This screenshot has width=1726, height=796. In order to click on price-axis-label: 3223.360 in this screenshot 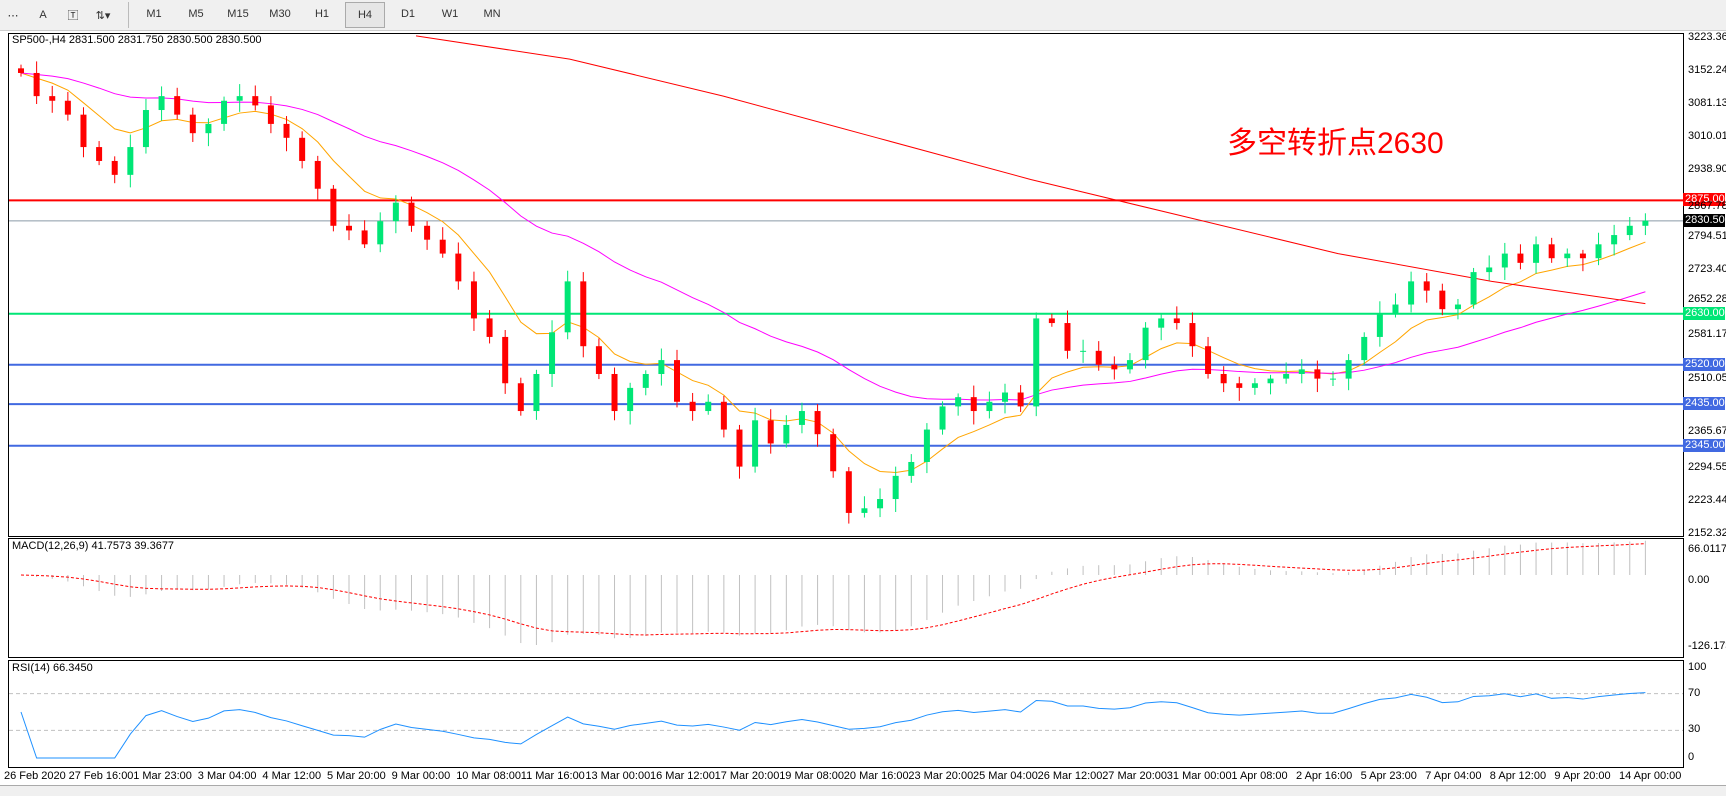, I will do `click(1707, 37)`.